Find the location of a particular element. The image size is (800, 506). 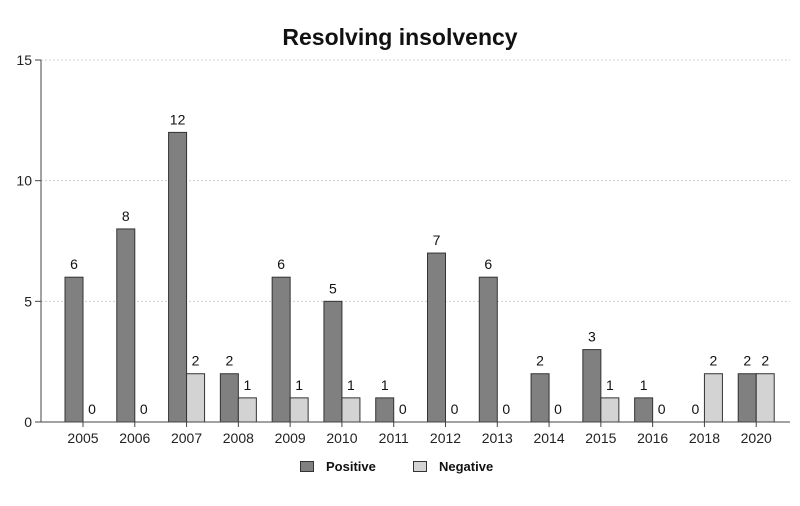

y-axis: 0 5 10 15 is located at coordinates (29, 241).